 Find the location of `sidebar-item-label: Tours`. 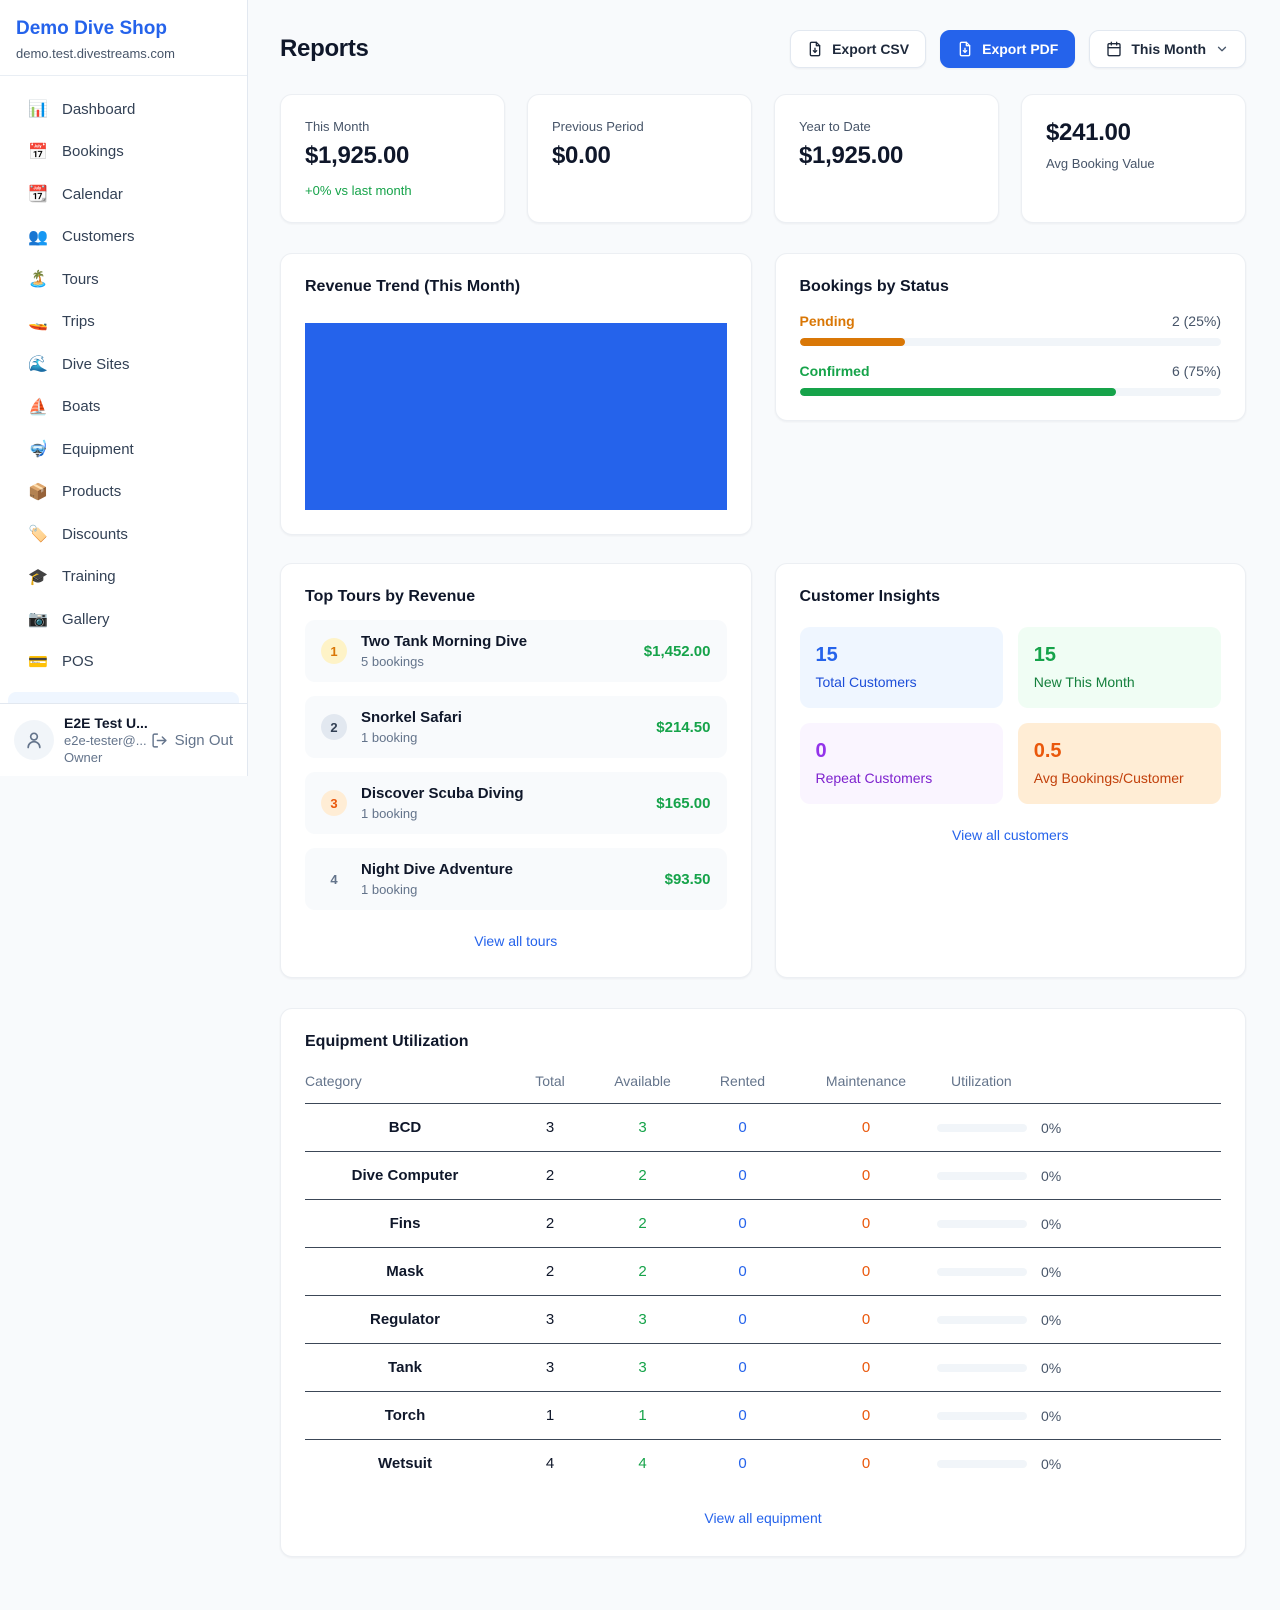

sidebar-item-label: Tours is located at coordinates (80, 279).